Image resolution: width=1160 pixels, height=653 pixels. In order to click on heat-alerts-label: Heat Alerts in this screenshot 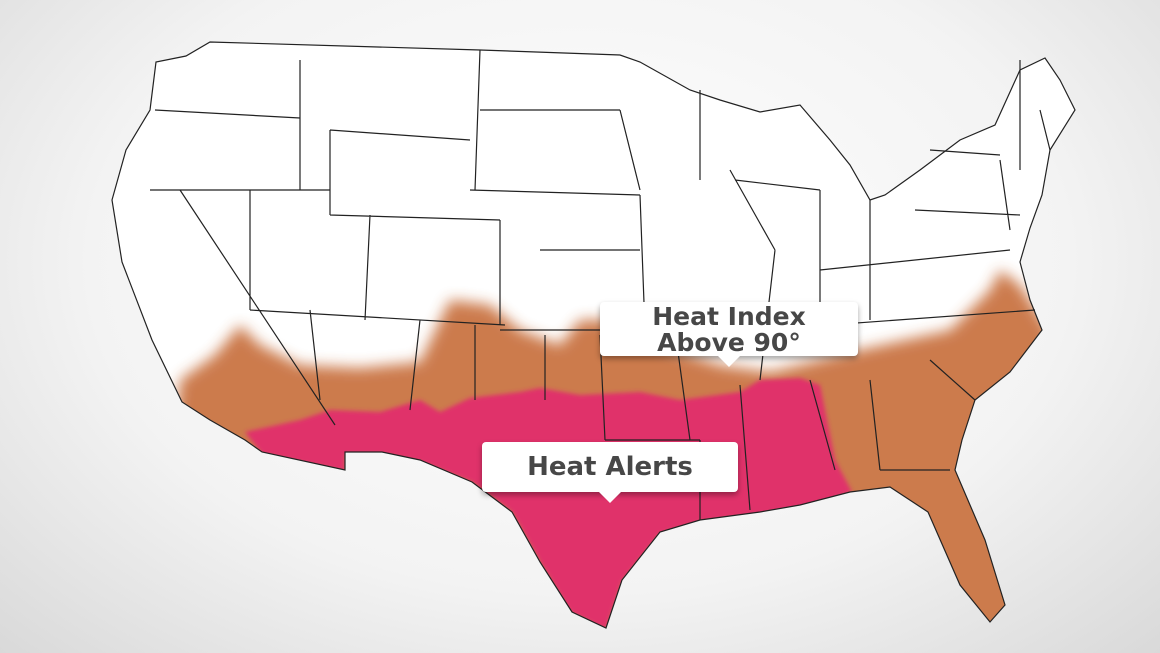, I will do `click(610, 467)`.